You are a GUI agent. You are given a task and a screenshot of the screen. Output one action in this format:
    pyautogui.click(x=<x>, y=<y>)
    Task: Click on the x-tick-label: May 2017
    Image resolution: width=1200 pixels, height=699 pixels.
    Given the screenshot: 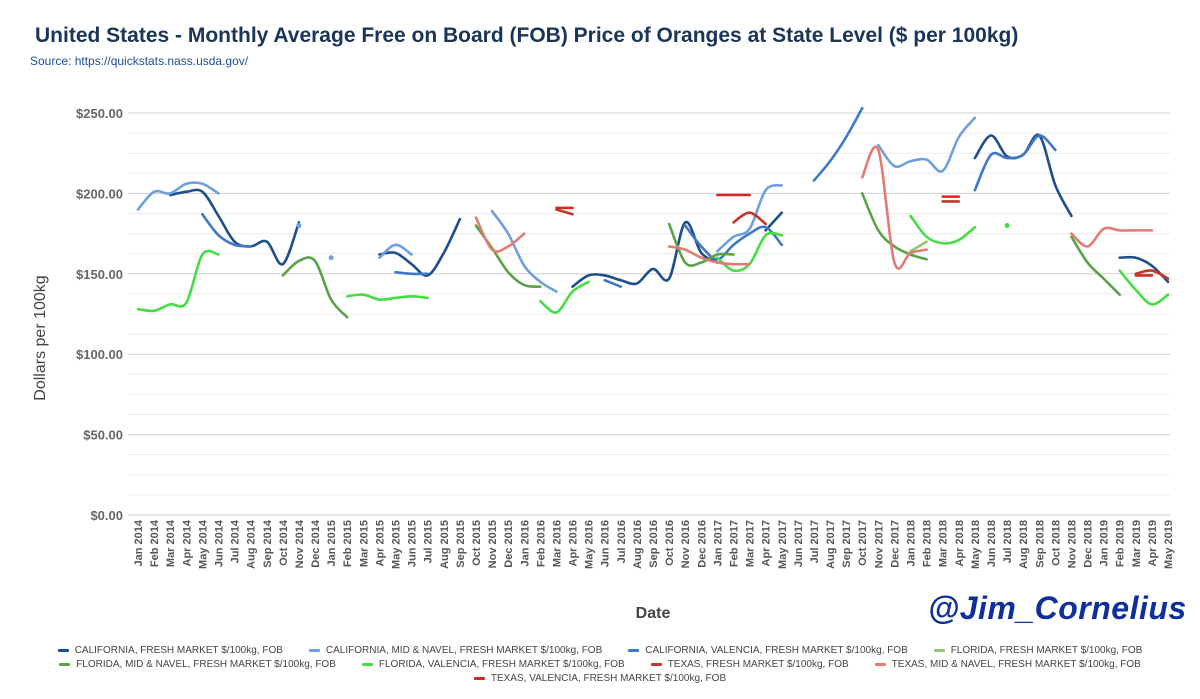 What is the action you would take?
    pyautogui.click(x=783, y=544)
    